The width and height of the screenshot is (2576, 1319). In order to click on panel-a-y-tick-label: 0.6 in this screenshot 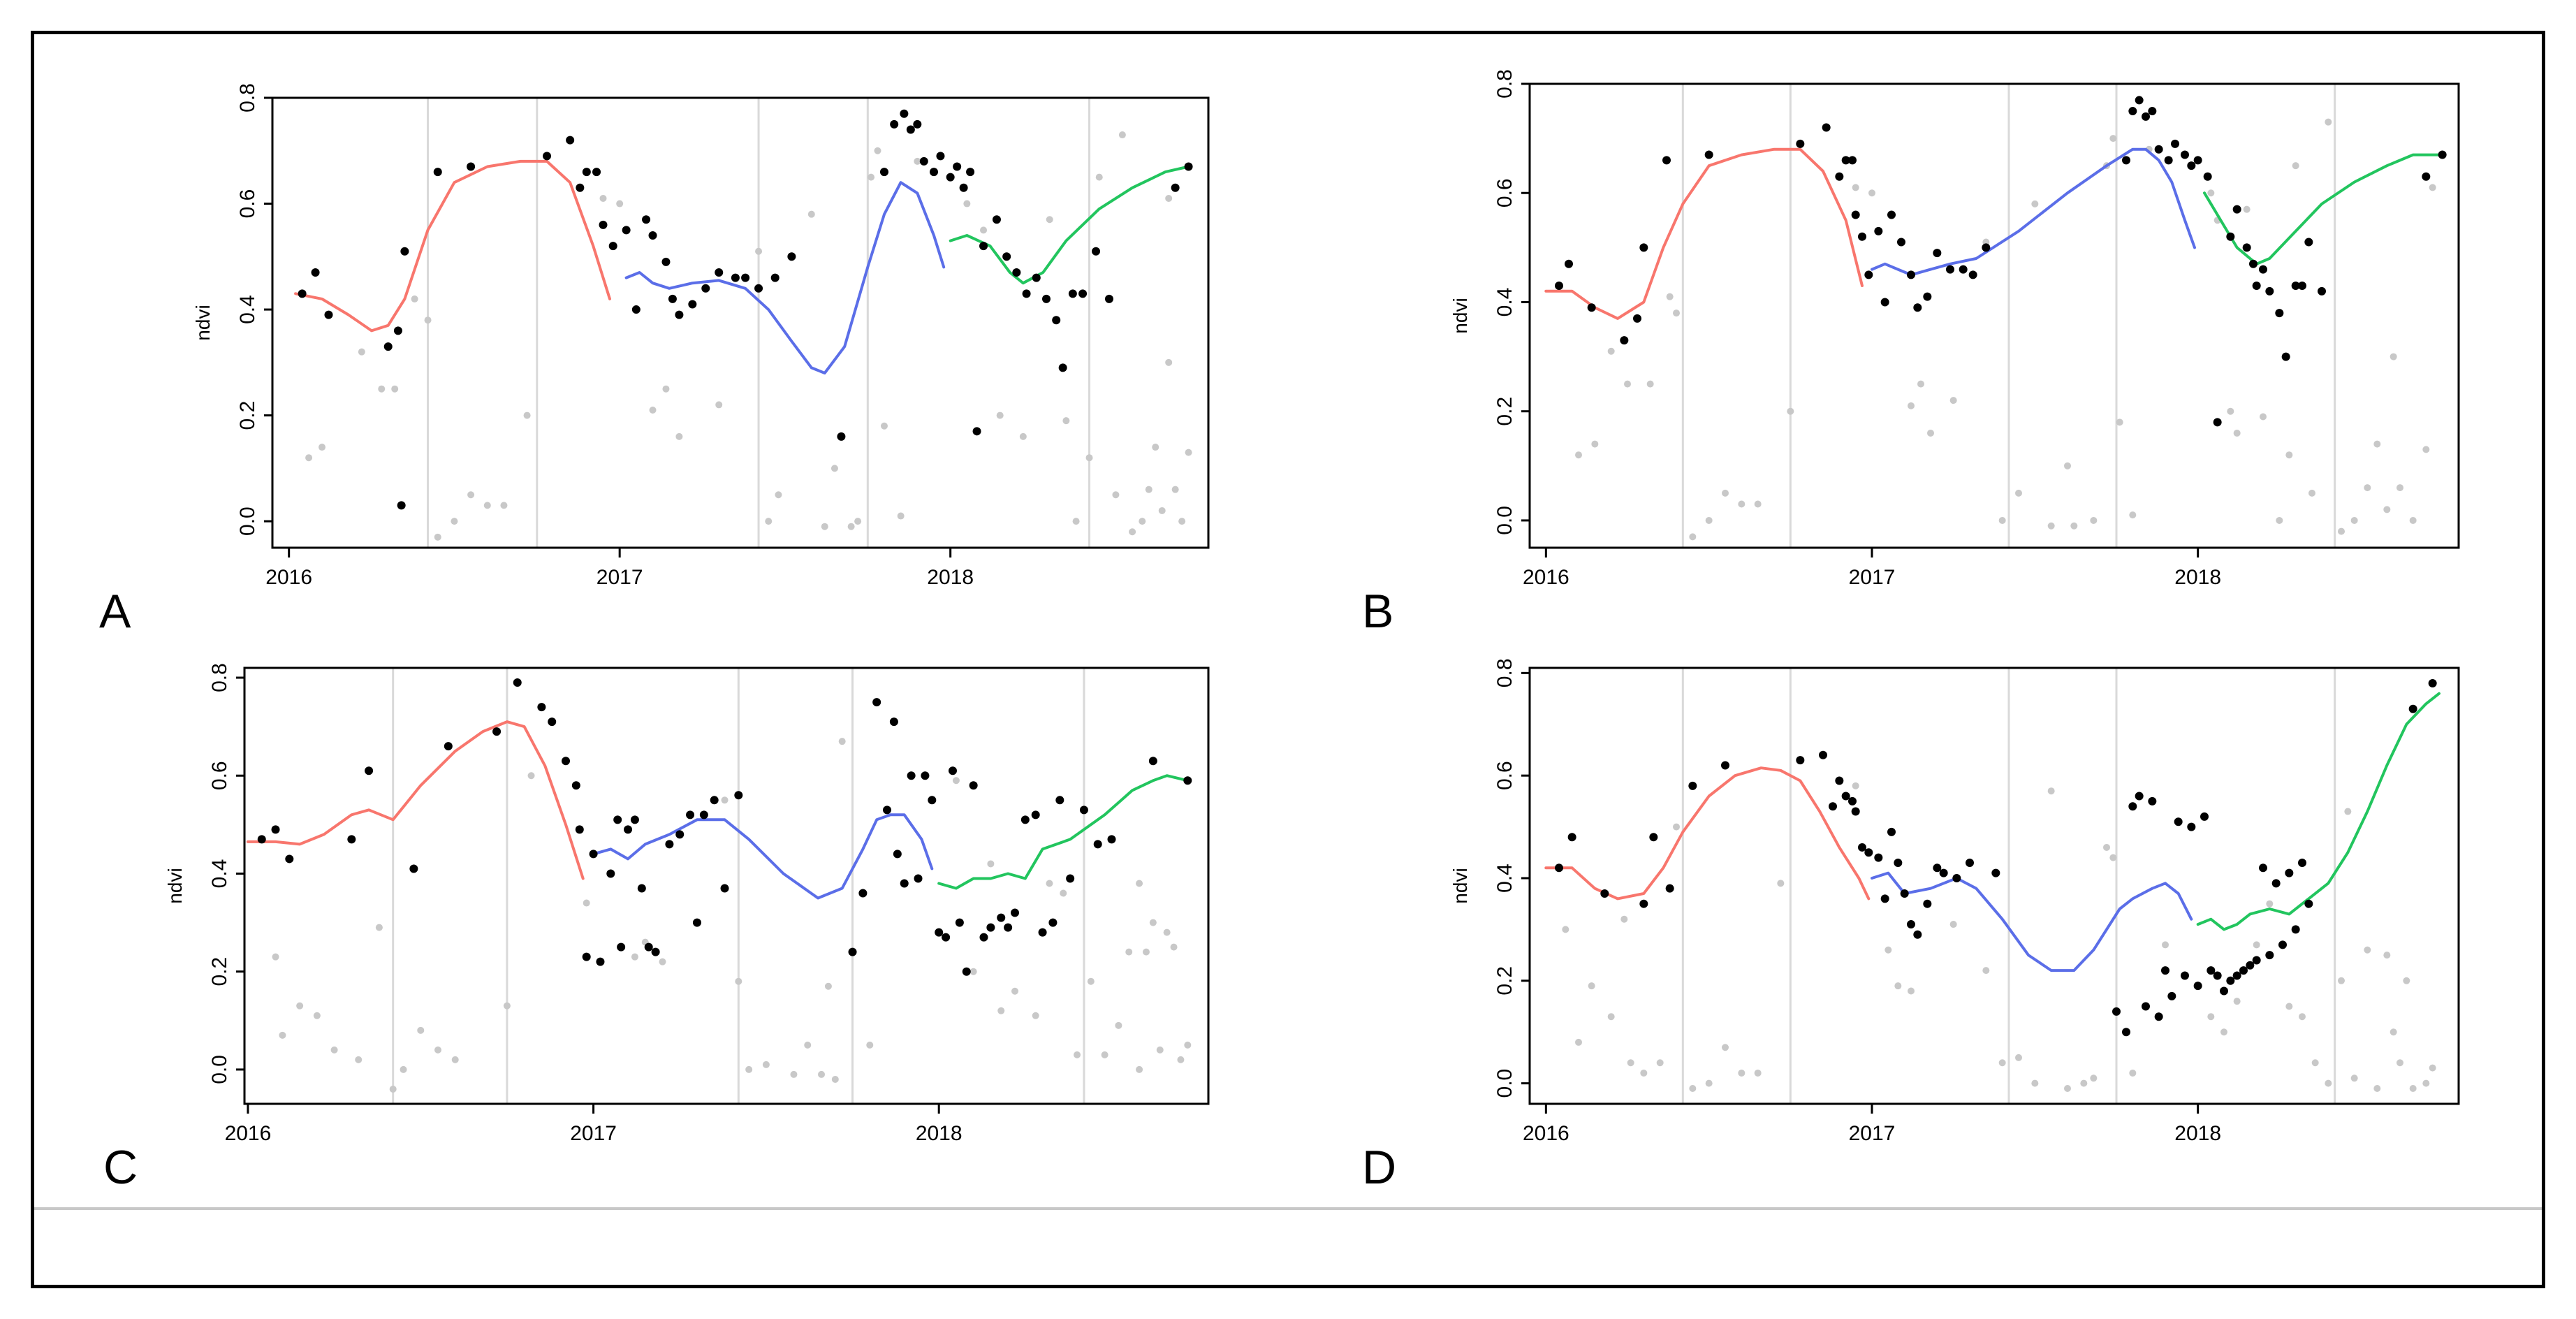, I will do `click(247, 204)`.